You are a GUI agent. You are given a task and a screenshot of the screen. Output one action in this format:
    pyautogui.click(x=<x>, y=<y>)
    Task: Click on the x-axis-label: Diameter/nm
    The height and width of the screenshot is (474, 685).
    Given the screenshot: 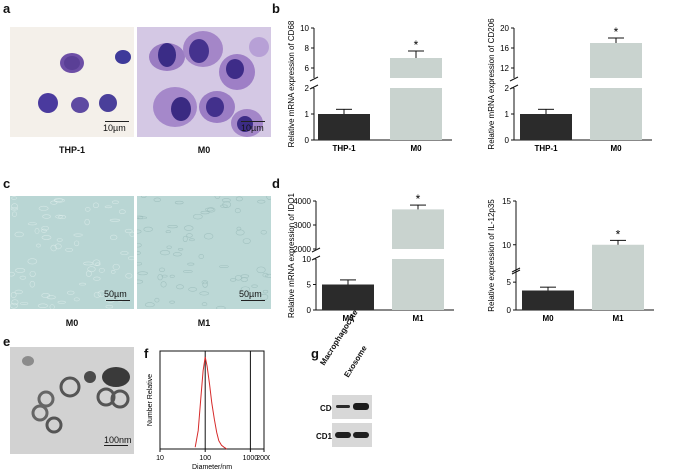 What is the action you would take?
    pyautogui.click(x=212, y=467)
    